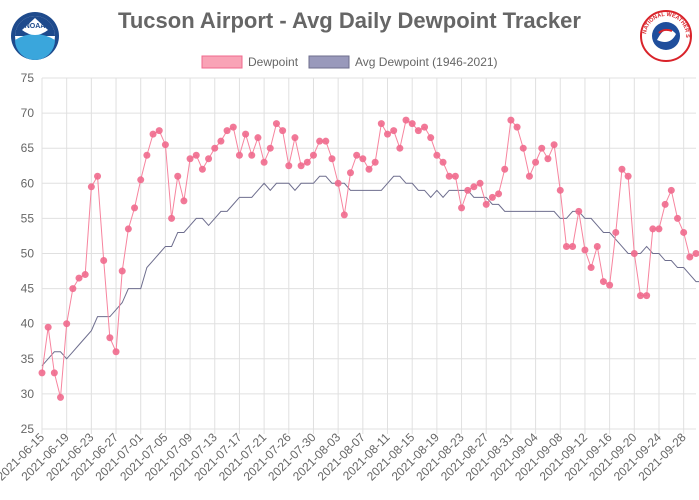 This screenshot has width=699, height=500. What do you see at coordinates (222, 62) in the screenshot?
I see `legend-swatch-dewpoint` at bounding box center [222, 62].